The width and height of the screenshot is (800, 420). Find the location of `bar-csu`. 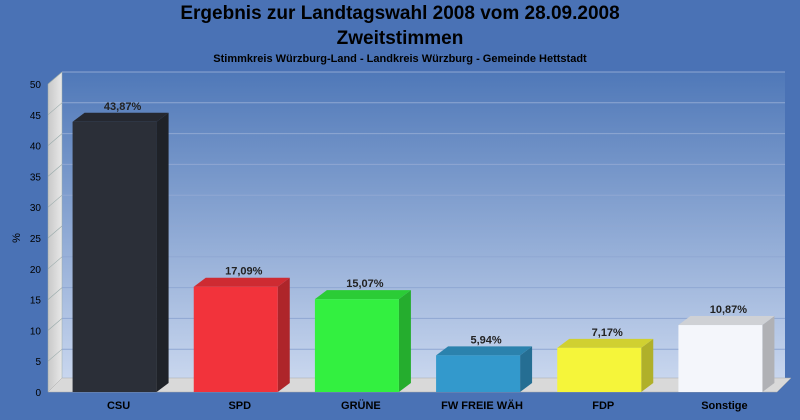

bar-csu is located at coordinates (114, 256).